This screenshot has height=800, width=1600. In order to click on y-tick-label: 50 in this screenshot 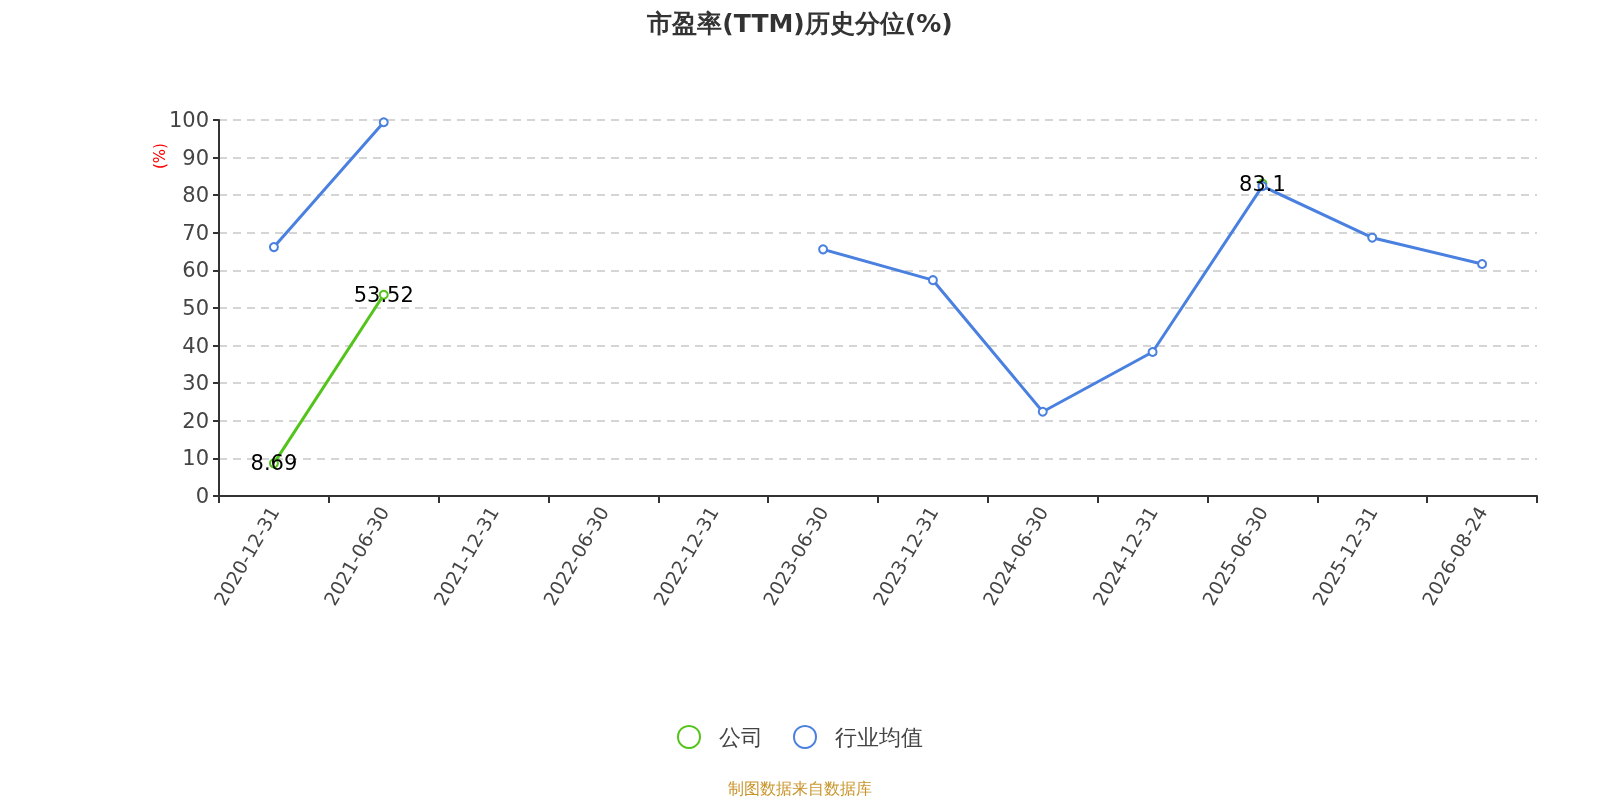, I will do `click(195, 308)`.